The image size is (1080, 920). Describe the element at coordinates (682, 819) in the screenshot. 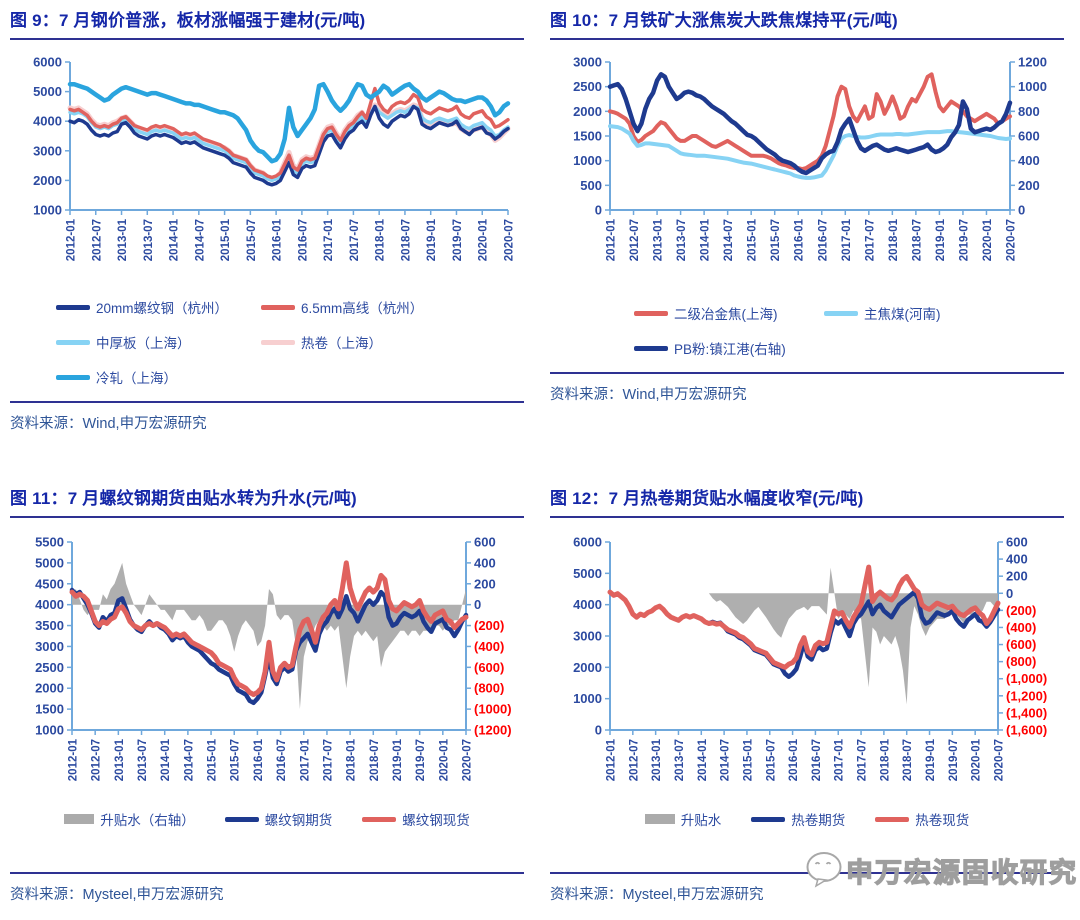

I see `legend-item: 升贴水` at that location.